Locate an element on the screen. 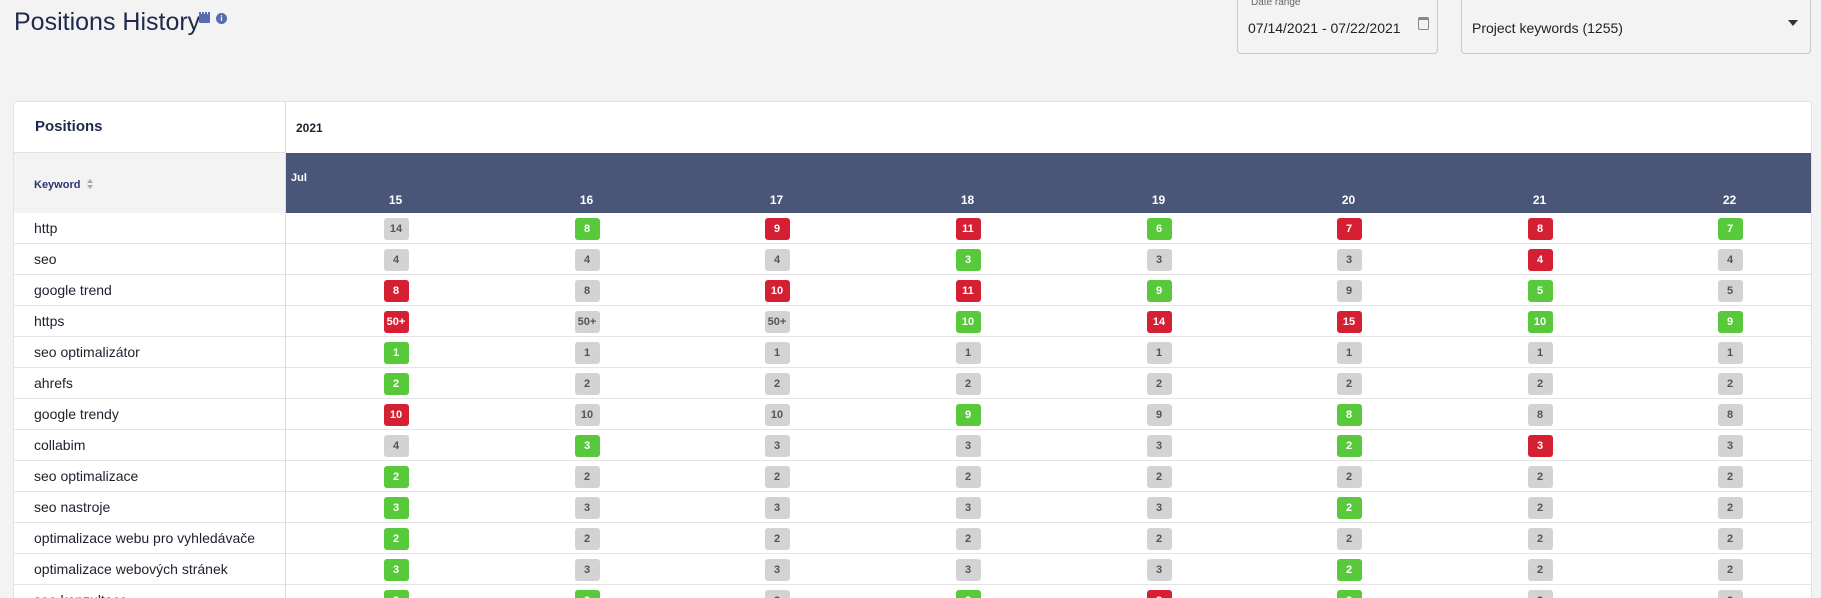 Image resolution: width=1821 pixels, height=598 pixels. keyword-label: ahrefs is located at coordinates (53, 383).